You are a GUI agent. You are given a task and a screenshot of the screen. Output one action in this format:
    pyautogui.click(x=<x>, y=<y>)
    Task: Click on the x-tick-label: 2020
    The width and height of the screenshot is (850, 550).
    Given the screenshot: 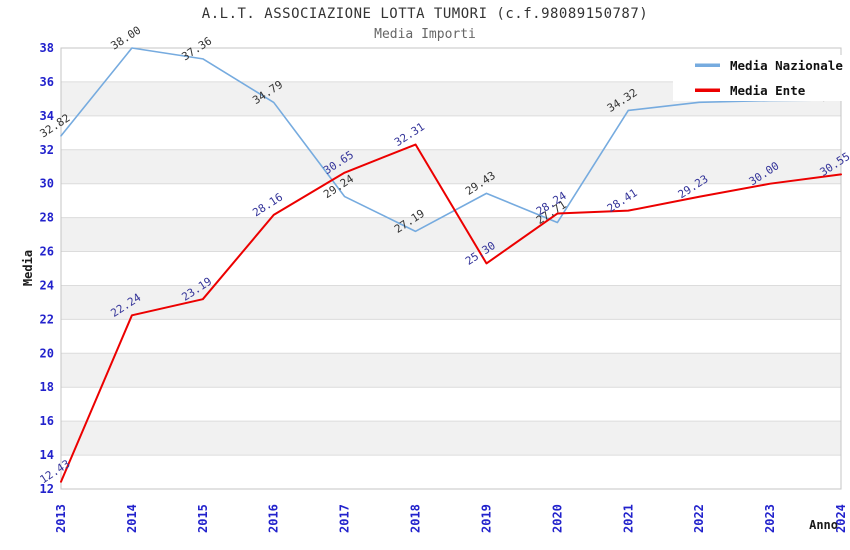 What is the action you would take?
    pyautogui.click(x=557, y=518)
    